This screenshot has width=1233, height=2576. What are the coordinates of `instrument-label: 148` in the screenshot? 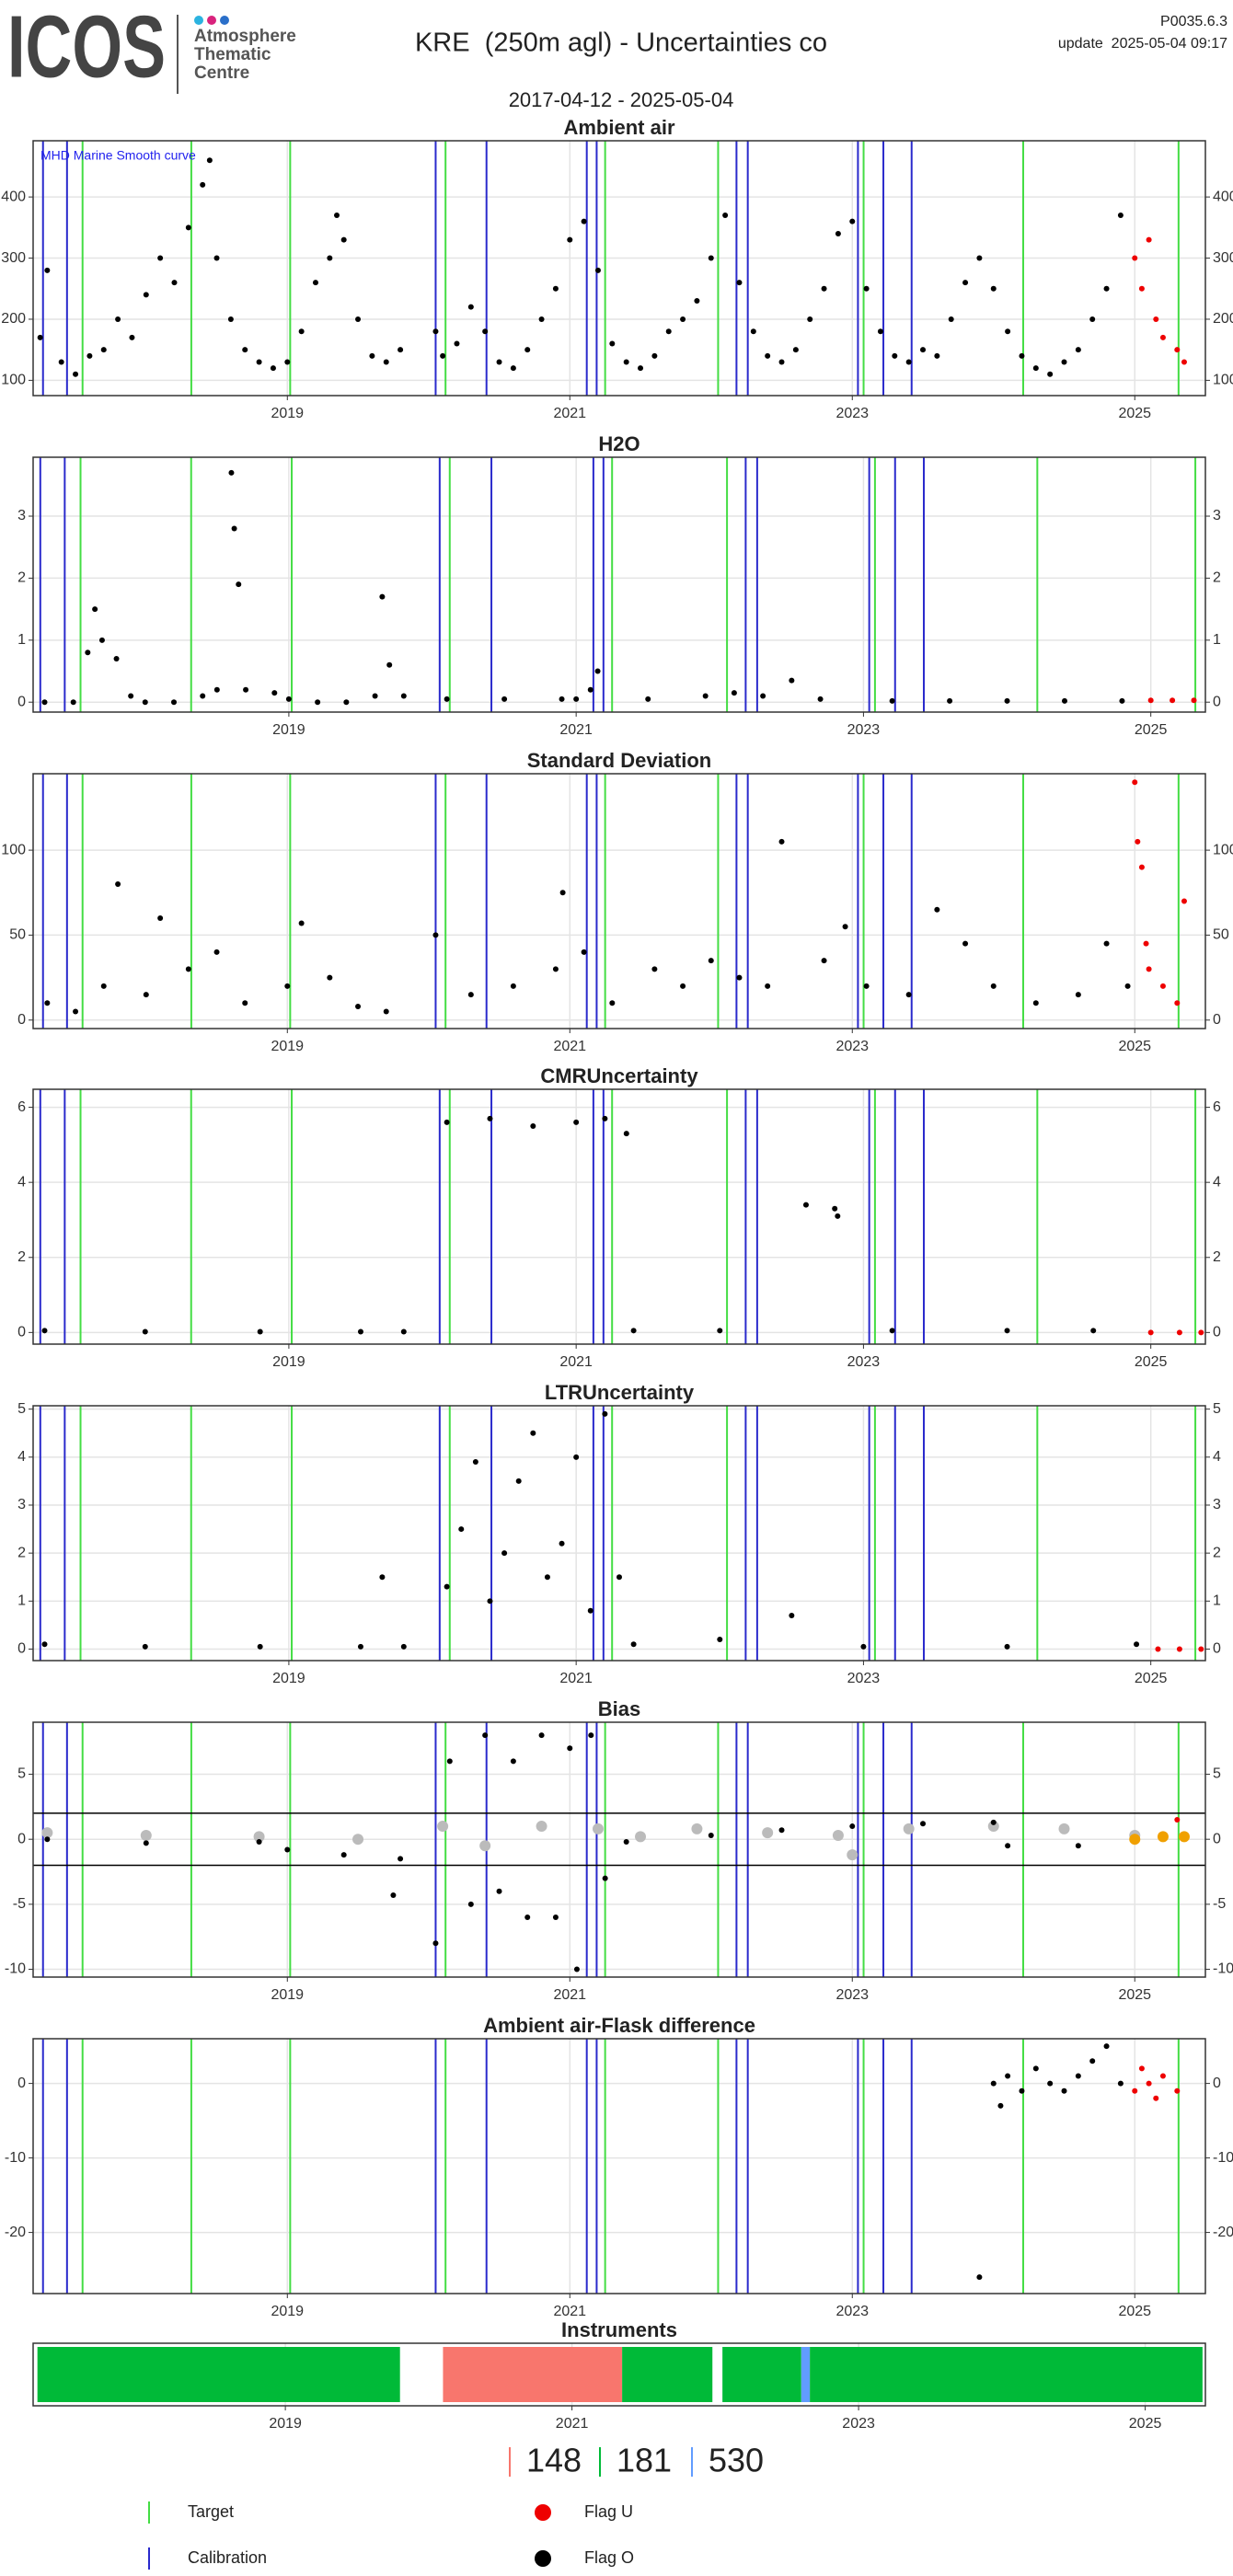 It's located at (554, 2460).